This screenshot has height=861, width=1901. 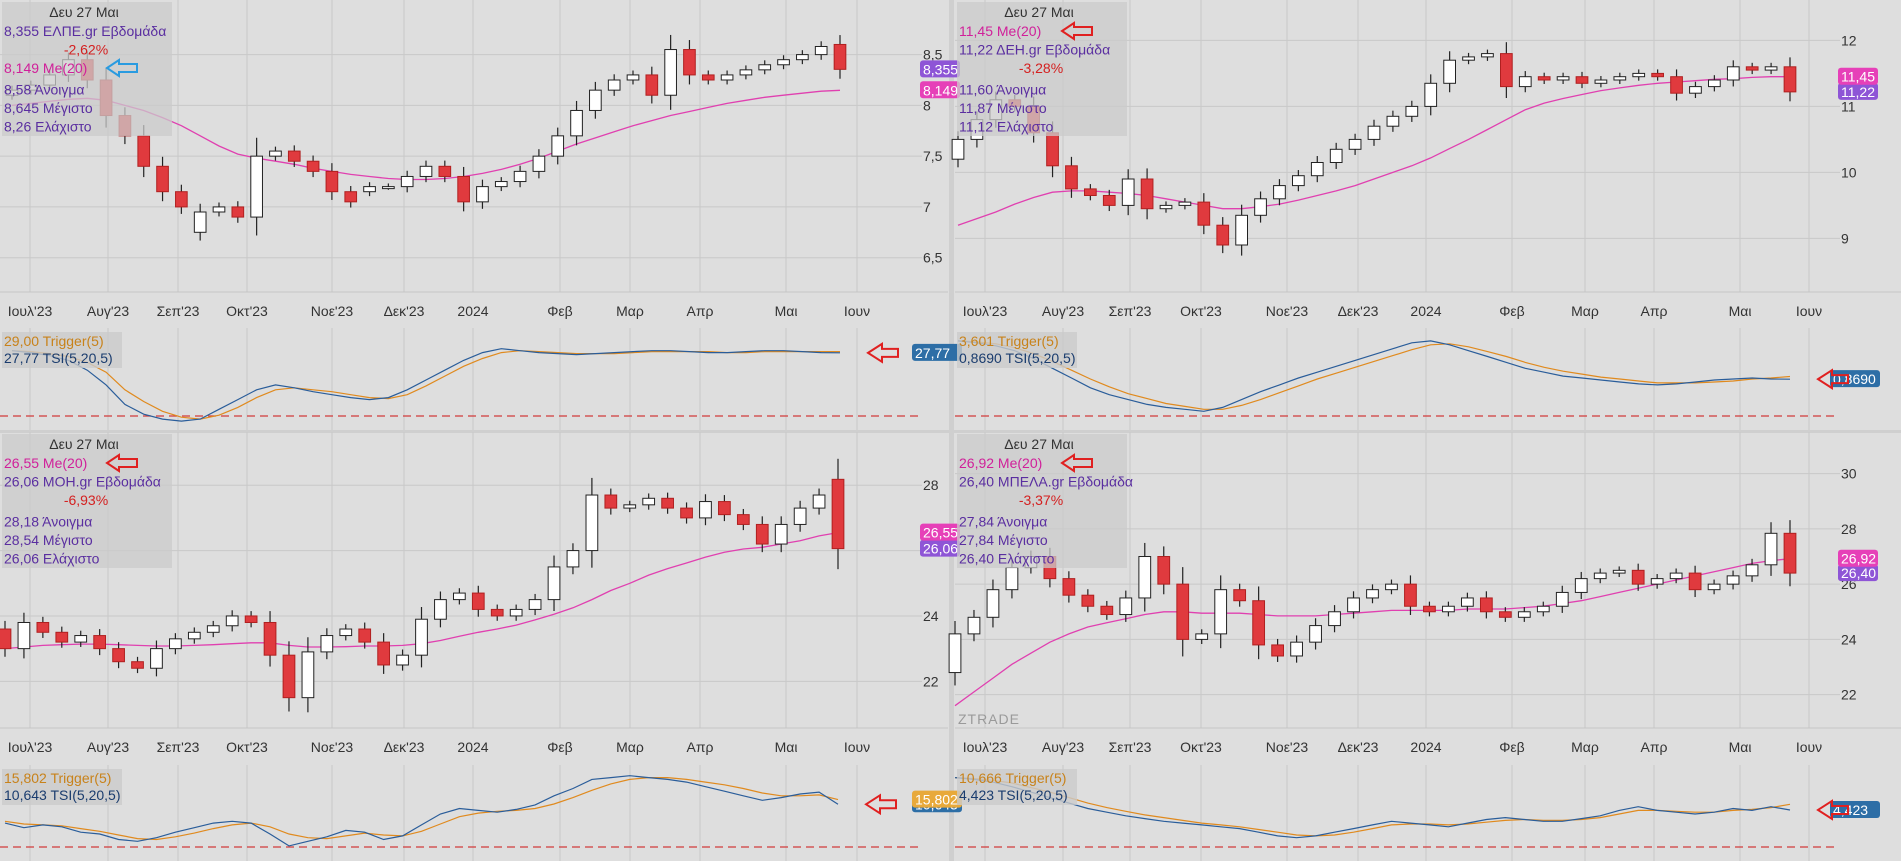 I want to click on x-tick-label: 2024, so click(x=472, y=747).